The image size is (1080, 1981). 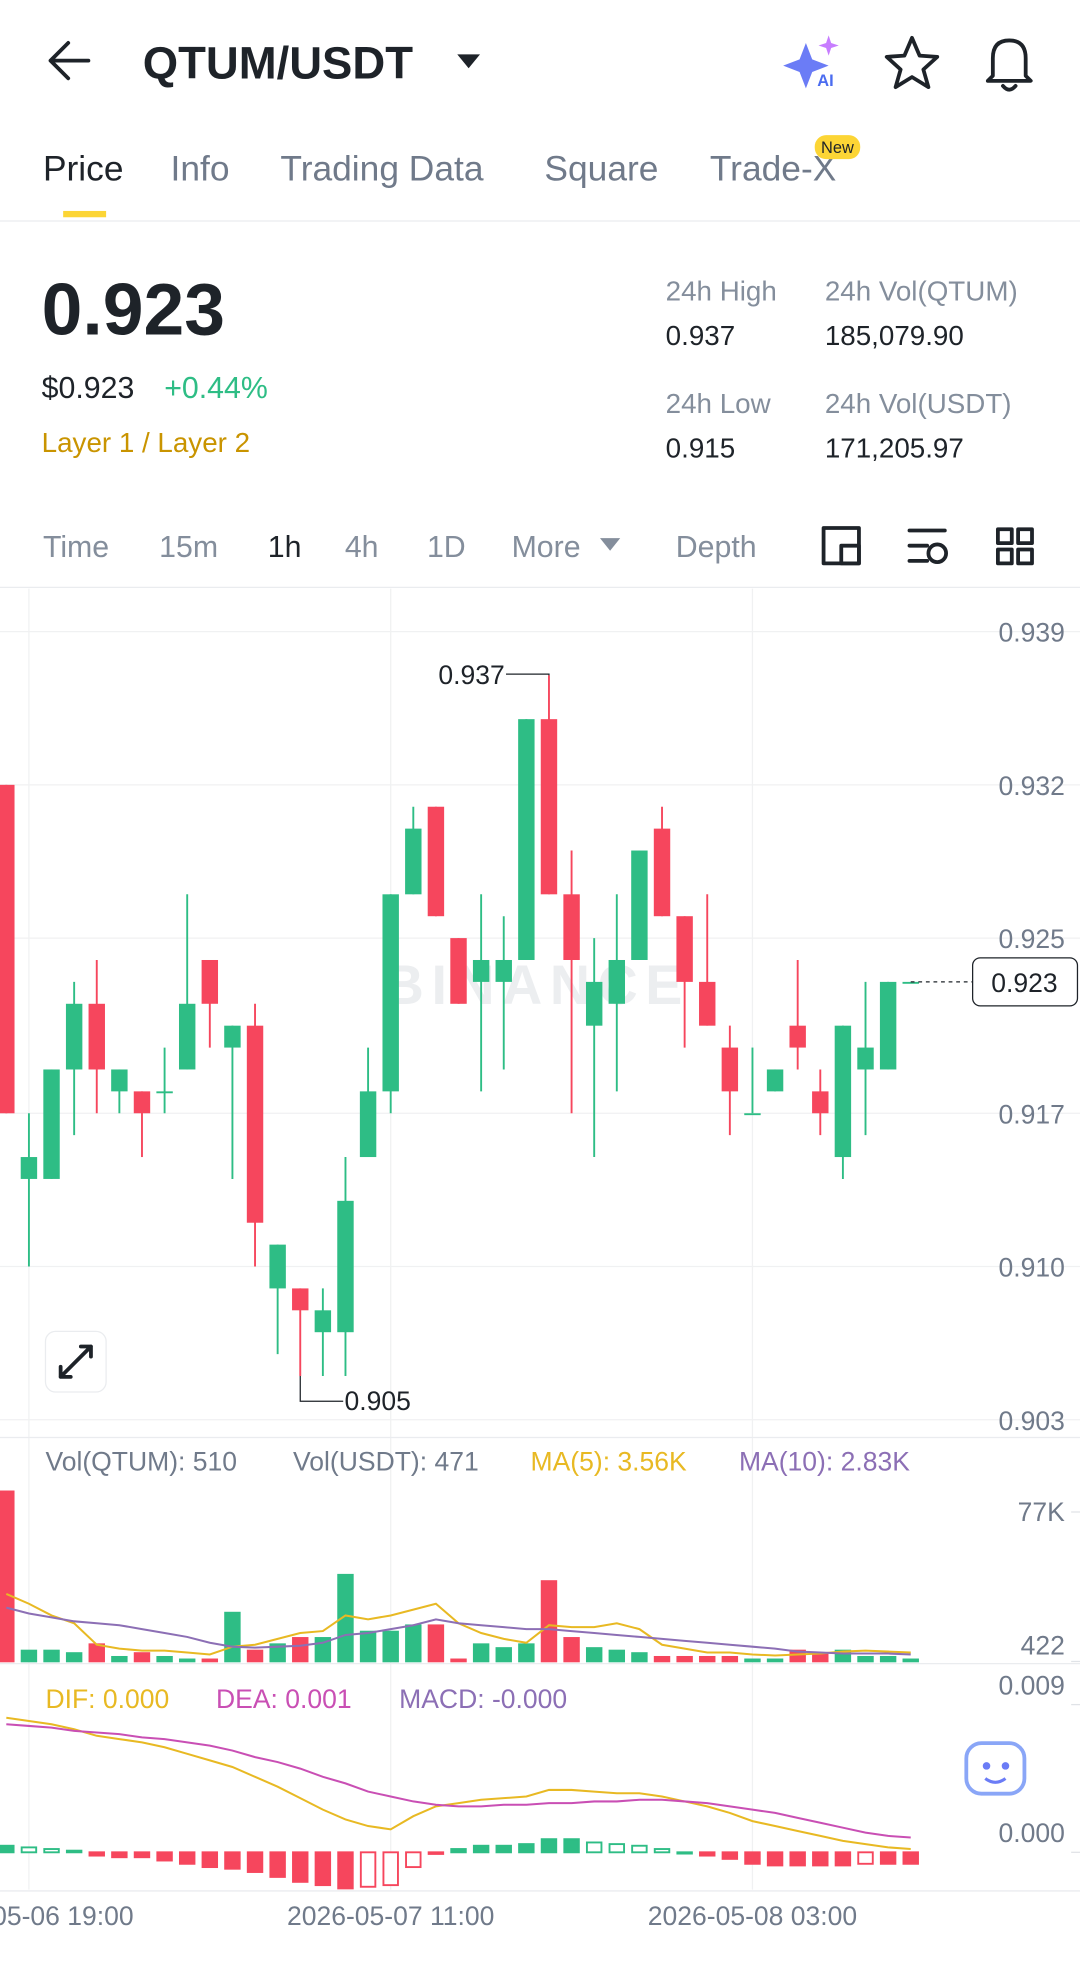 I want to click on stat-value: 171,205.97, so click(x=894, y=447).